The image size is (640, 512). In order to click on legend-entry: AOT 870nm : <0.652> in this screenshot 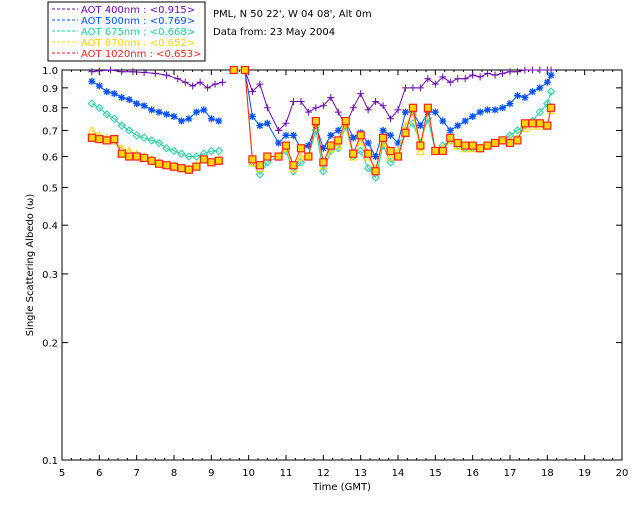, I will do `click(138, 43)`.